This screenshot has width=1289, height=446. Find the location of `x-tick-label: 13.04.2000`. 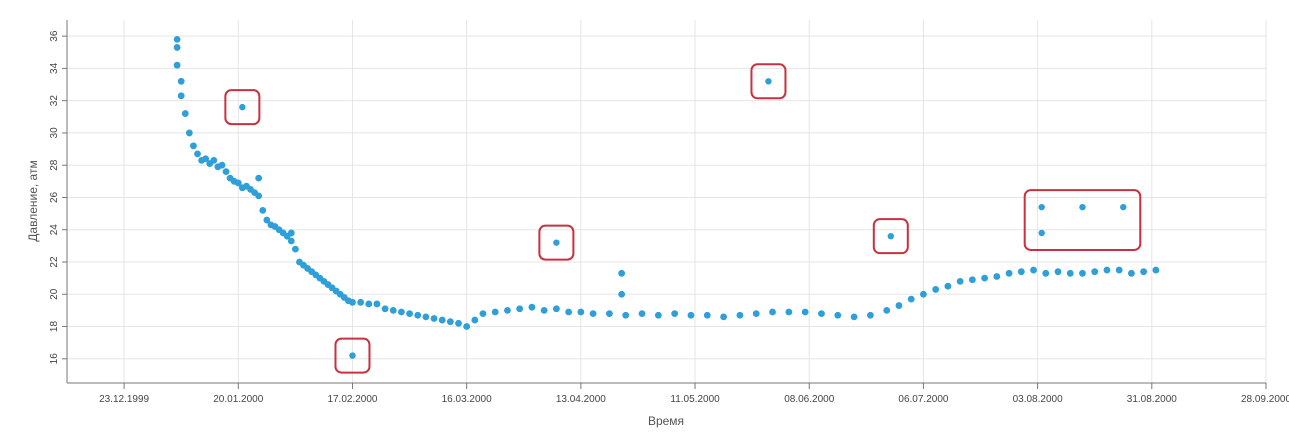

x-tick-label: 13.04.2000 is located at coordinates (581, 399).